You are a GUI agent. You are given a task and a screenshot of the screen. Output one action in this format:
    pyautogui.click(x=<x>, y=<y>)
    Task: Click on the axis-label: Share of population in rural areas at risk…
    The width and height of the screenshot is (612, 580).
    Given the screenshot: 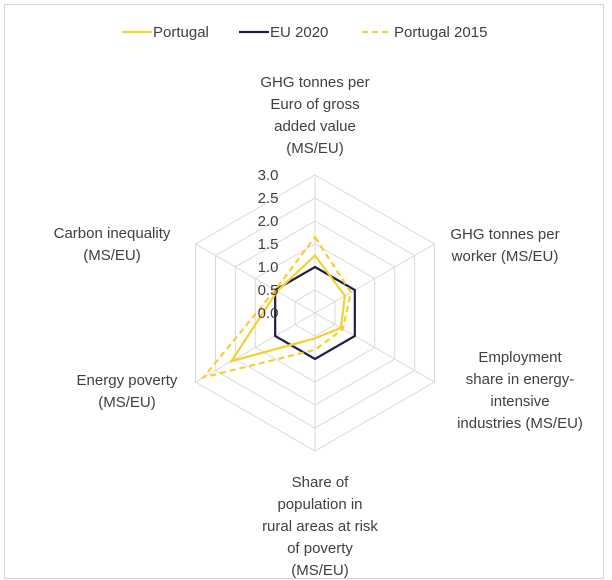 What is the action you would take?
    pyautogui.click(x=320, y=526)
    